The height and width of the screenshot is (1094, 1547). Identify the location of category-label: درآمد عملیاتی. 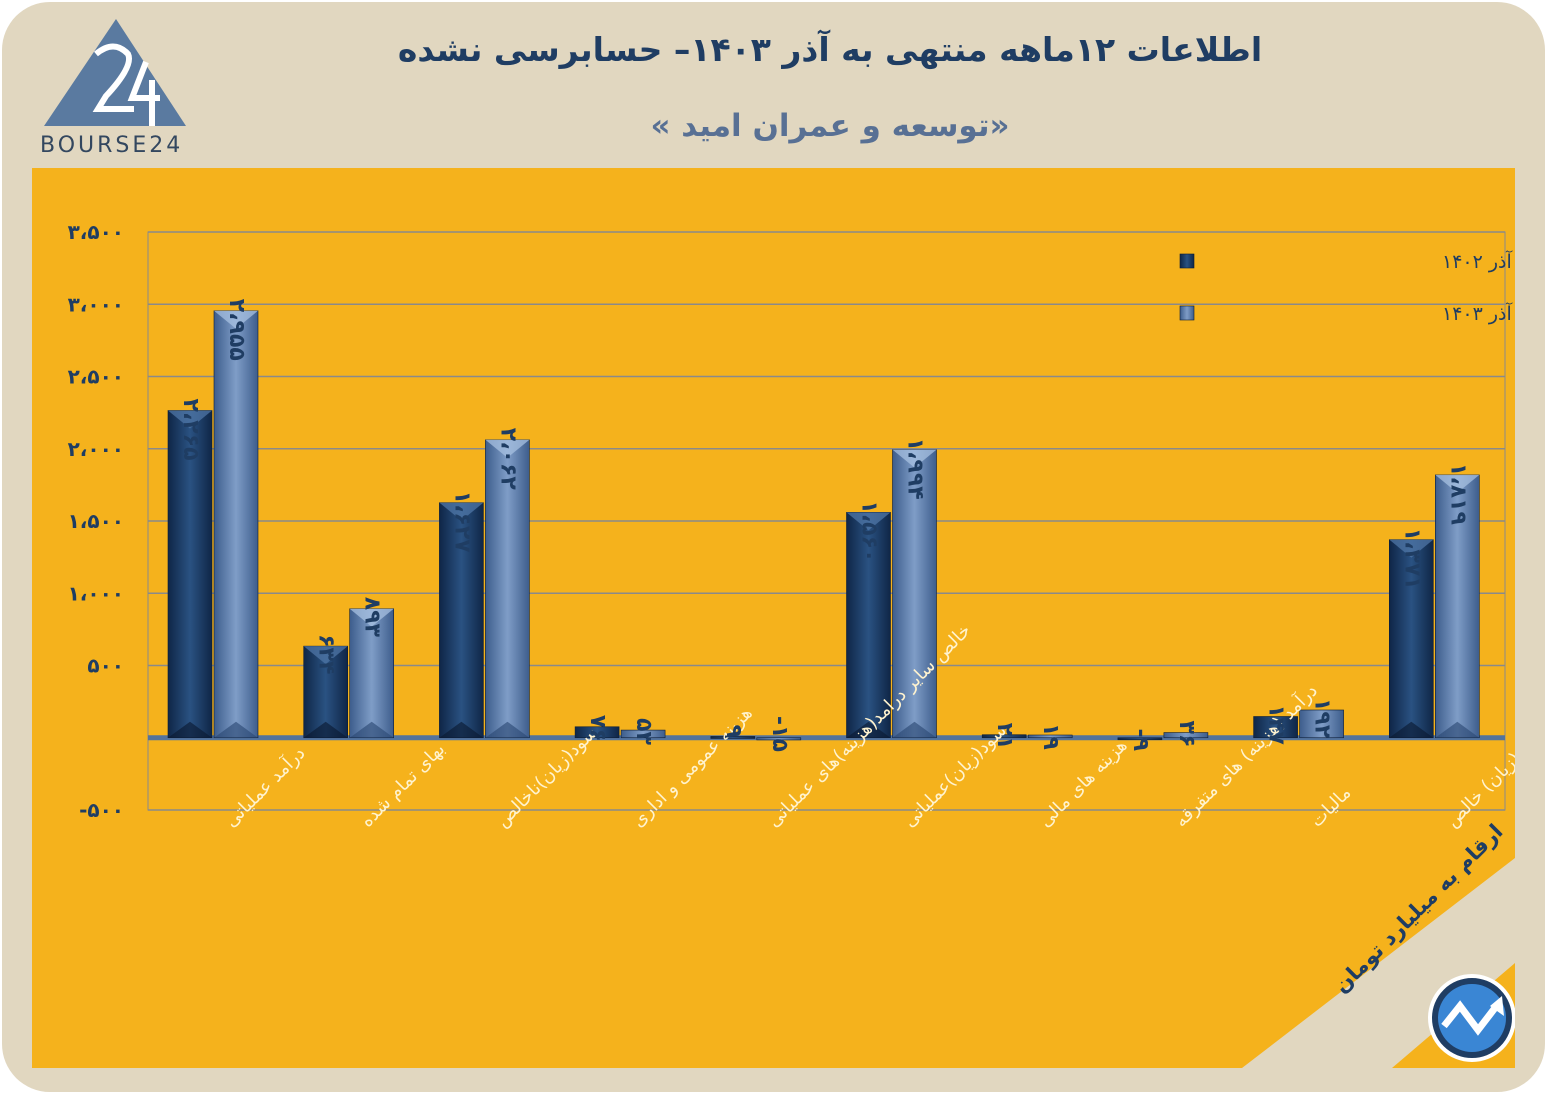
(264, 786).